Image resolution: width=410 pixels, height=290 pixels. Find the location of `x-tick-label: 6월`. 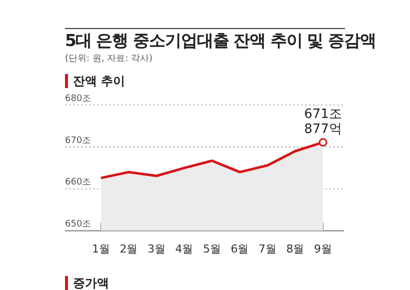

x-tick-label: 6월 is located at coordinates (239, 249).